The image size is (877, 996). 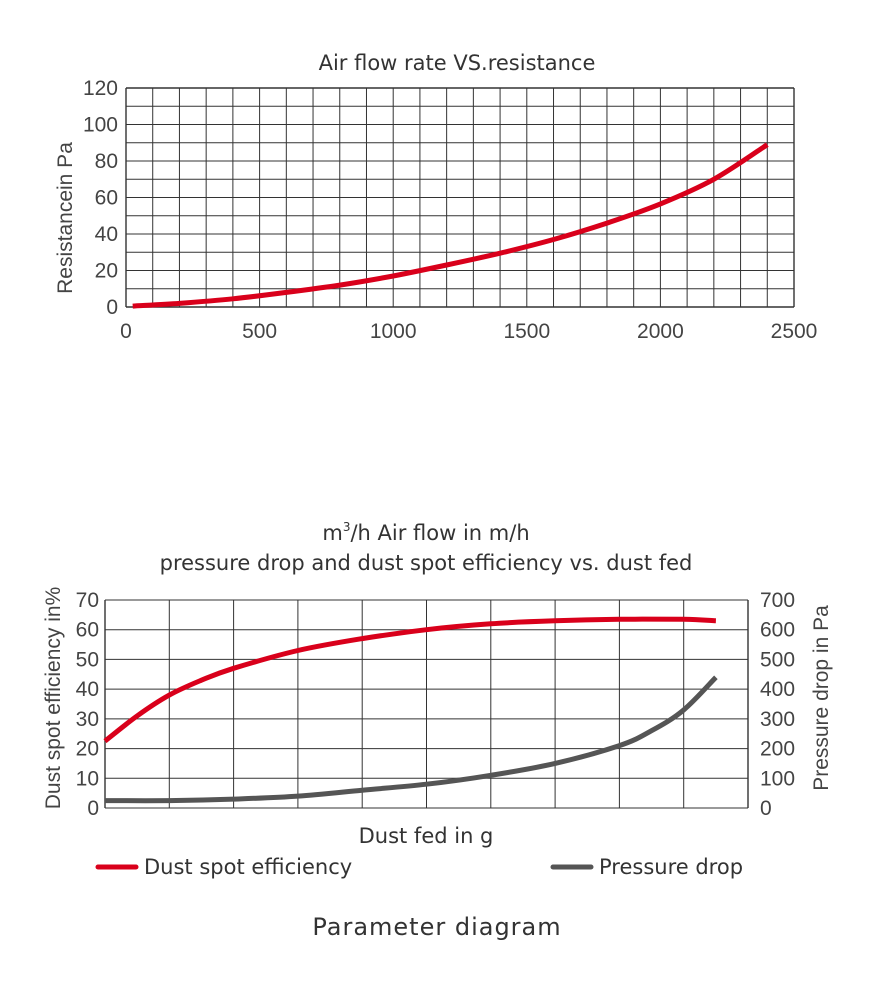 What do you see at coordinates (777, 600) in the screenshot?
I see `y-tick-label-right: 700` at bounding box center [777, 600].